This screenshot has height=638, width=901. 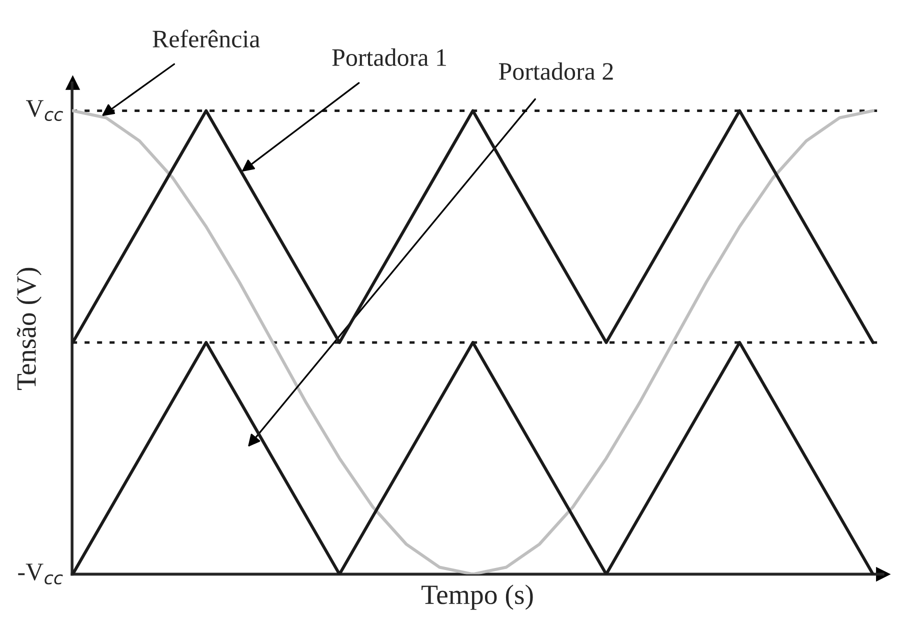 I want to click on text: Referência, so click(x=206, y=39).